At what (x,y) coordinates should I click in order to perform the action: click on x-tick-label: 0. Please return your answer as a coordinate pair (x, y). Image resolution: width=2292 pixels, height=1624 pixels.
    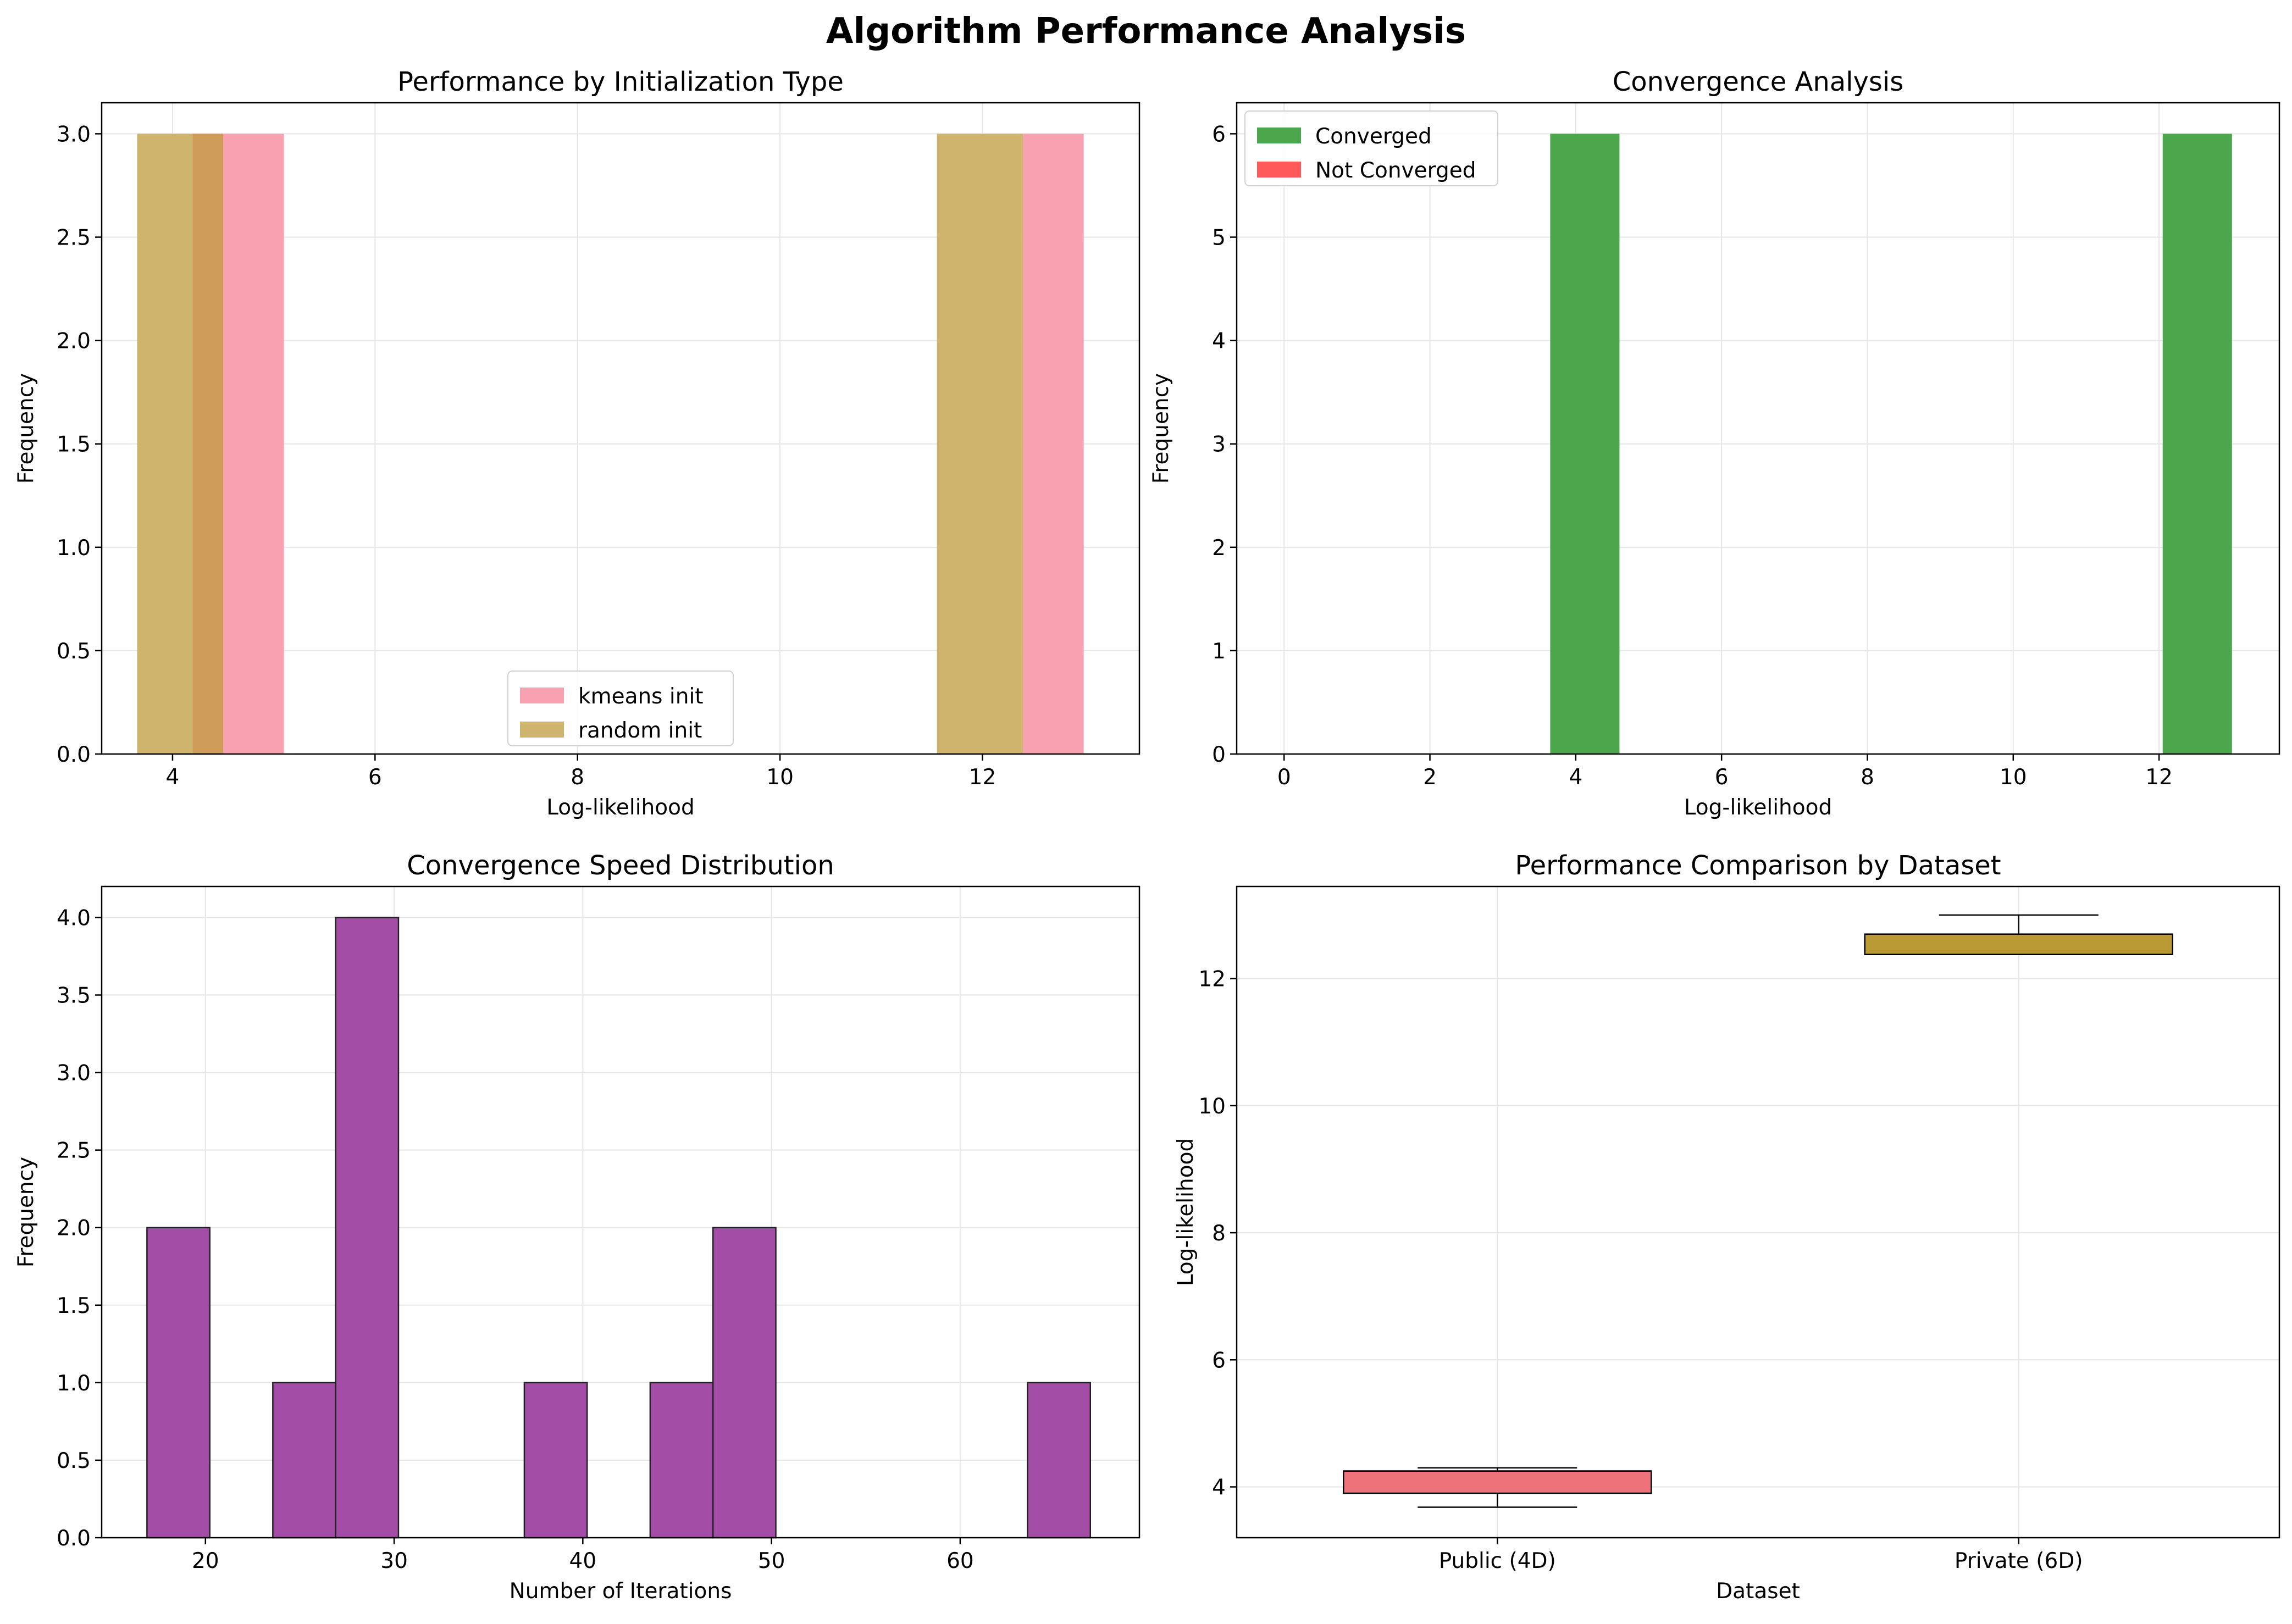
    Looking at the image, I should click on (1284, 777).